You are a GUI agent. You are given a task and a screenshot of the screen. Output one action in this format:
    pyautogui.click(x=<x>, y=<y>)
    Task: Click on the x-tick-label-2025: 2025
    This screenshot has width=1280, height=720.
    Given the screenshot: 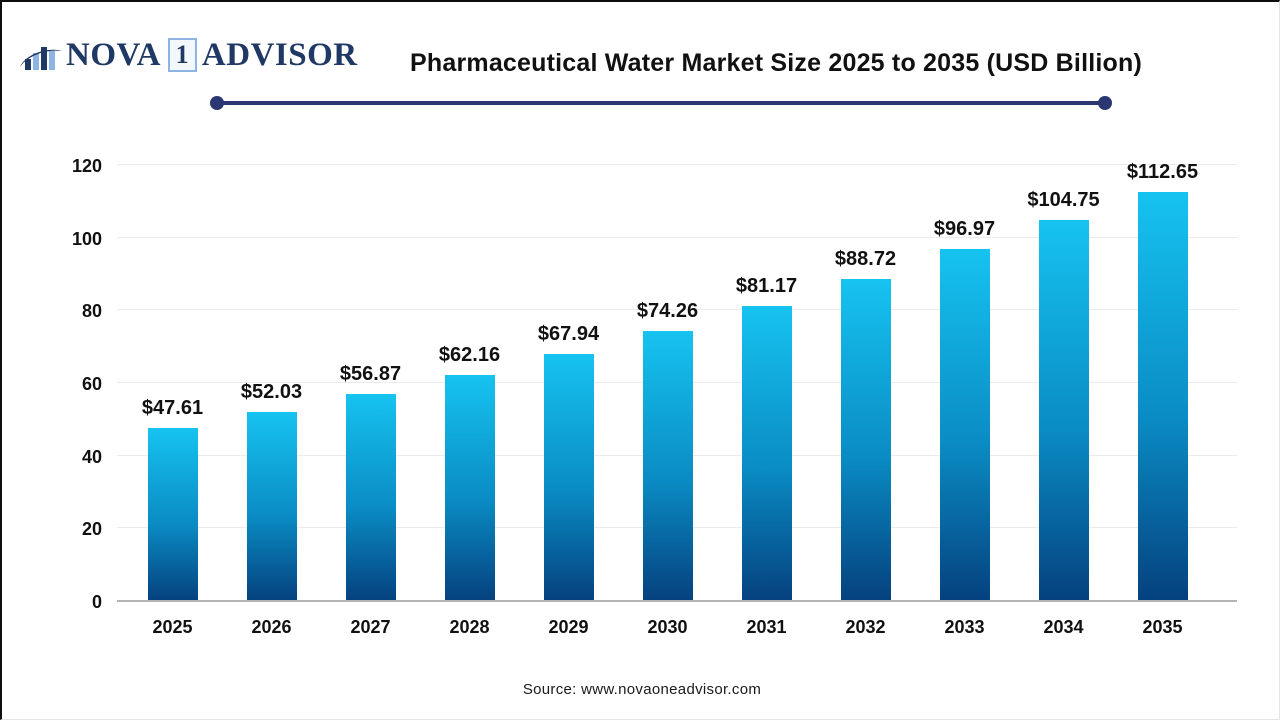 What is the action you would take?
    pyautogui.click(x=172, y=627)
    